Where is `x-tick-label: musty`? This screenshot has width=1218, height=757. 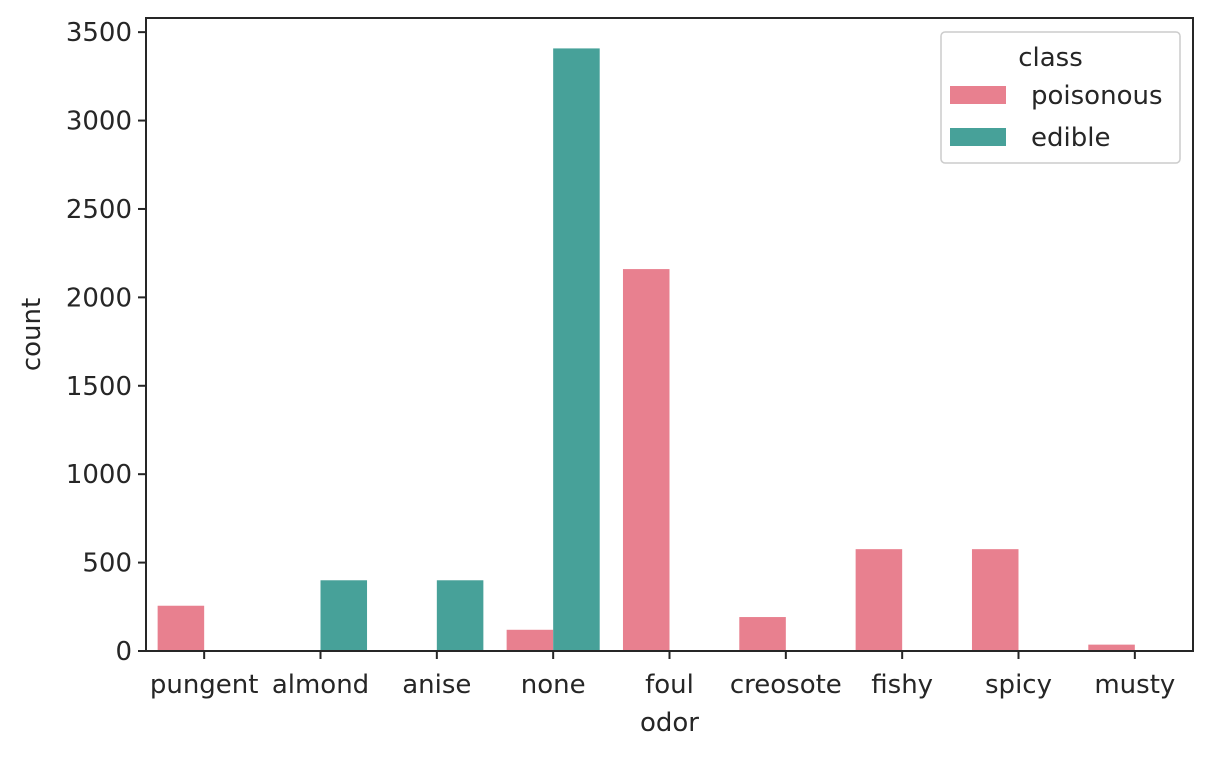
x-tick-label: musty is located at coordinates (1134, 685).